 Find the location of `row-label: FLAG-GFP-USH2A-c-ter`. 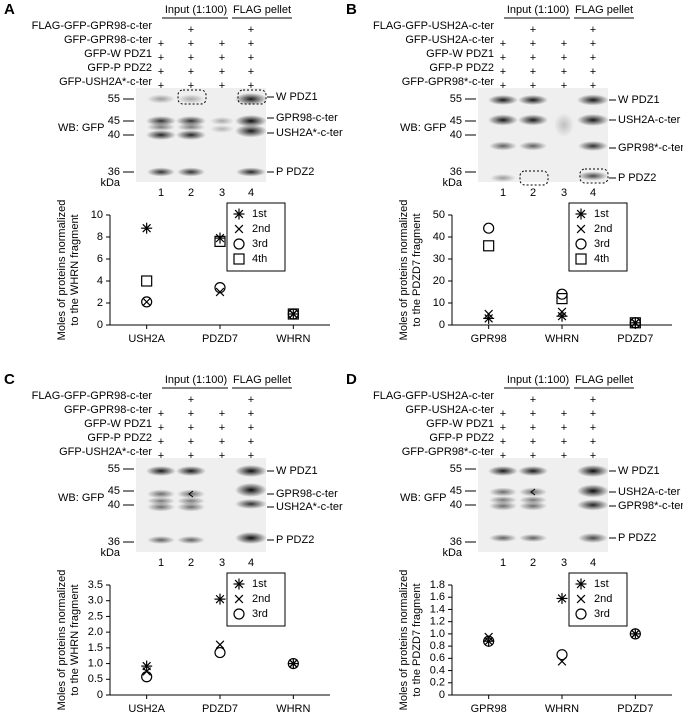

row-label: FLAG-GFP-USH2A-c-ter is located at coordinates (433, 26).